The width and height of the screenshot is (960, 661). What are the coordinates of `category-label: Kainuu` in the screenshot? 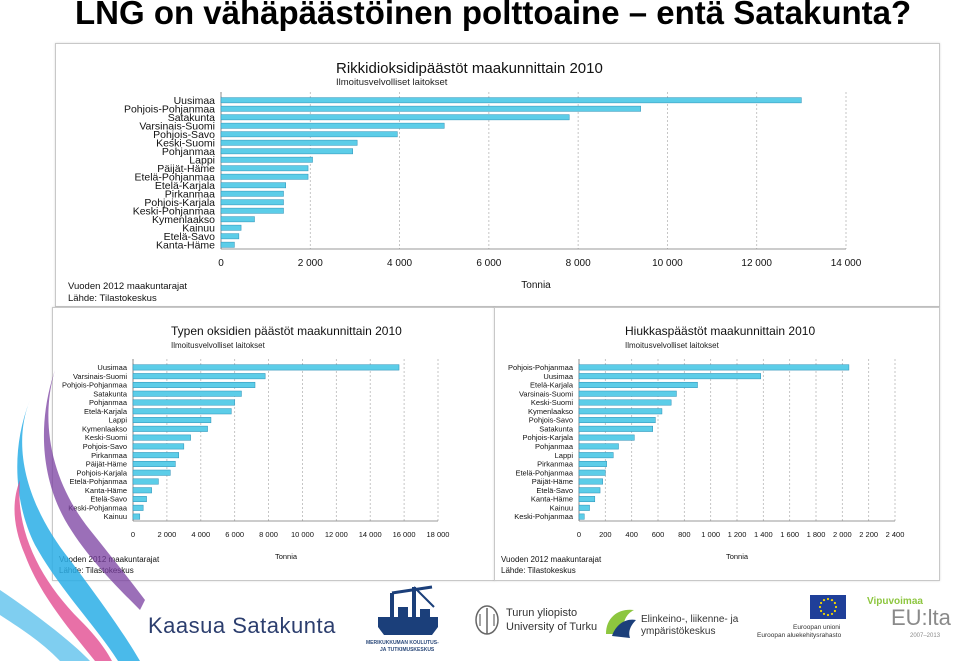 It's located at (198, 228).